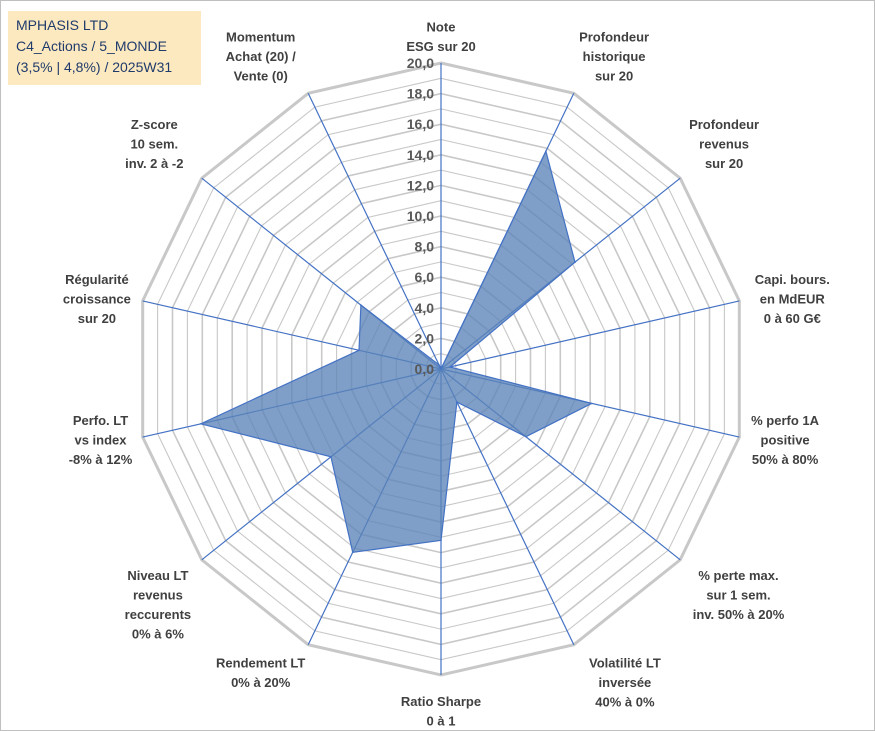 The image size is (875, 731). I want to click on axis-label-line: Note, so click(441, 27).